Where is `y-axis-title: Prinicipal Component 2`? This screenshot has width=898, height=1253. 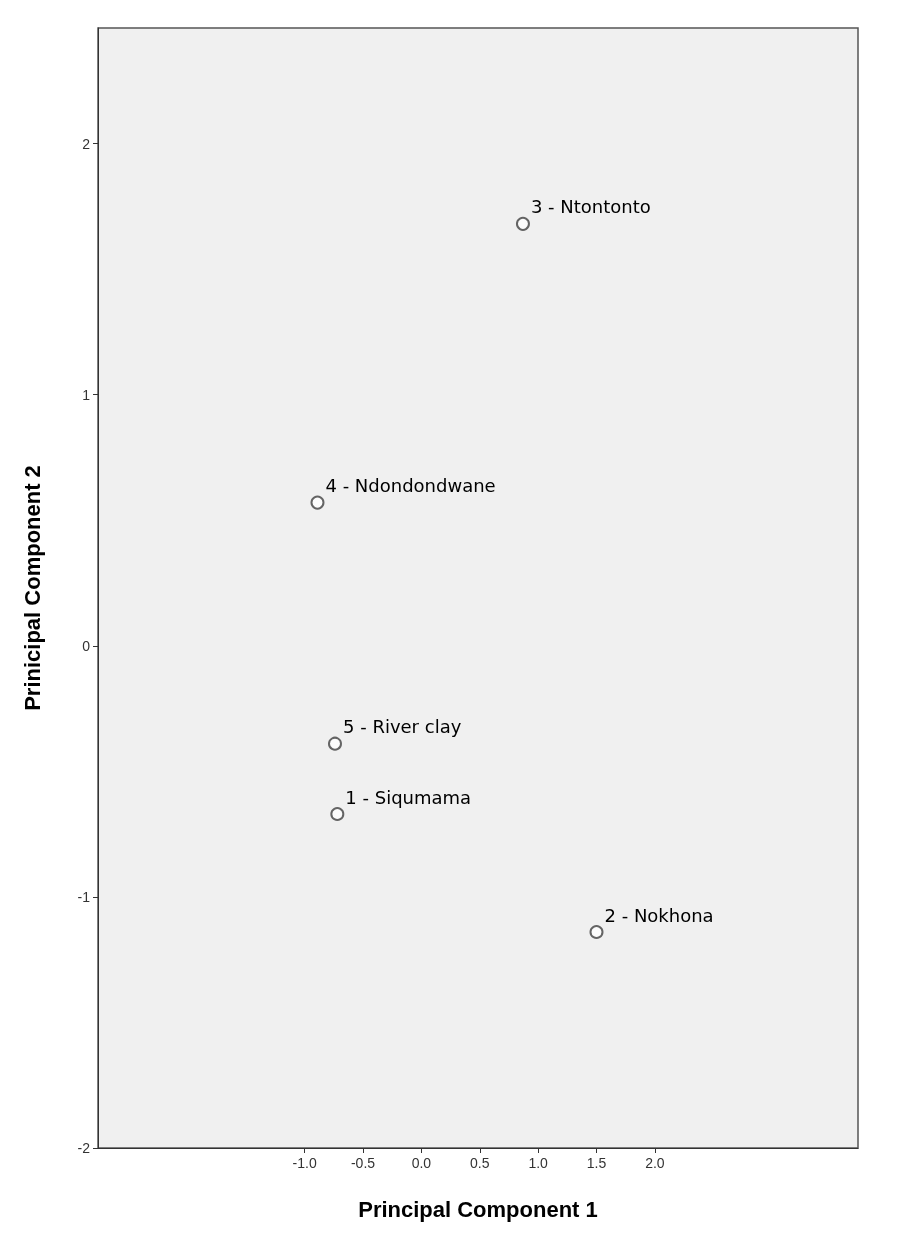 y-axis-title: Prinicipal Component 2 is located at coordinates (32, 588).